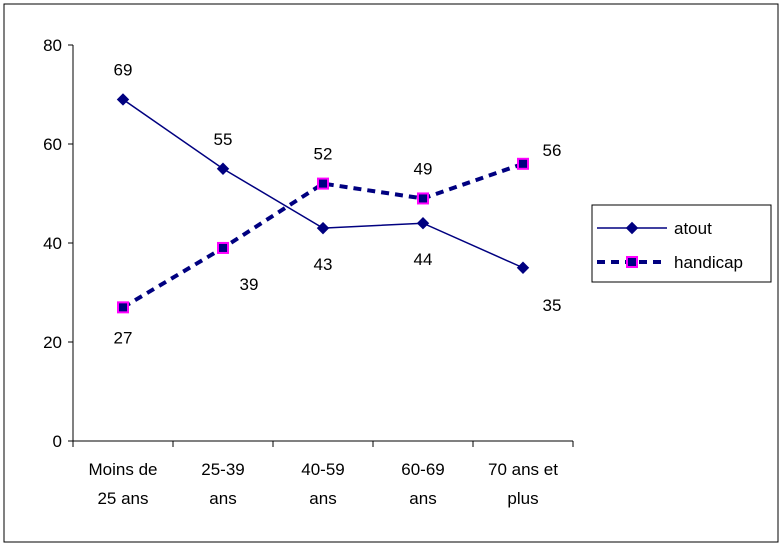  Describe the element at coordinates (552, 305) in the screenshot. I see `data-label-atout: 35` at that location.